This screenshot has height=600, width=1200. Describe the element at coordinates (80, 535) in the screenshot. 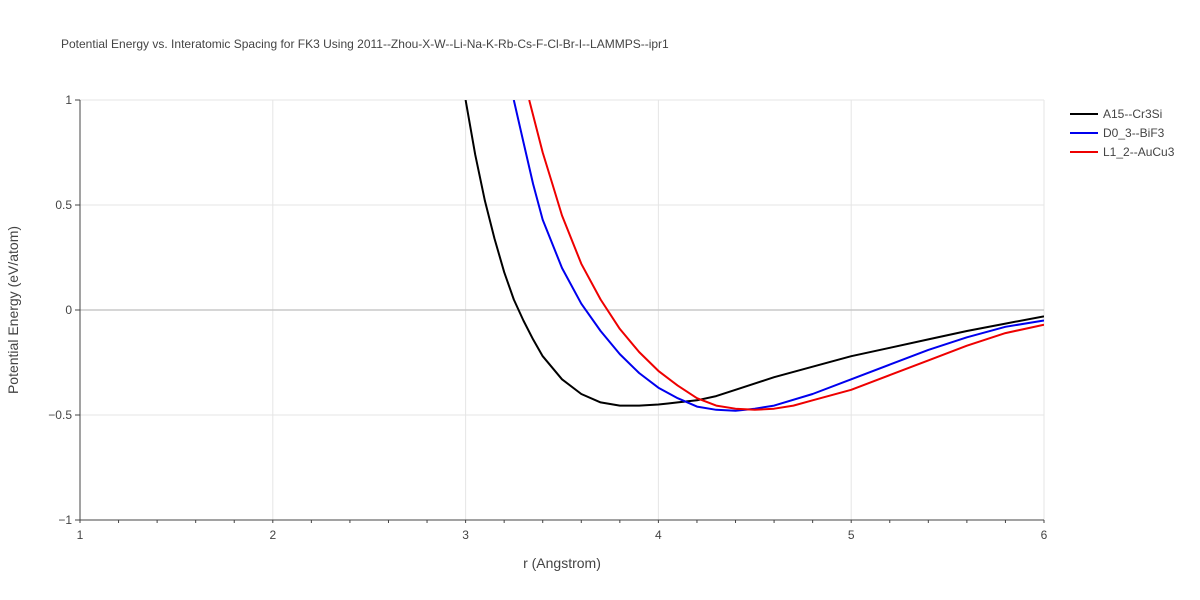

I see `x-tick-label: 1` at that location.